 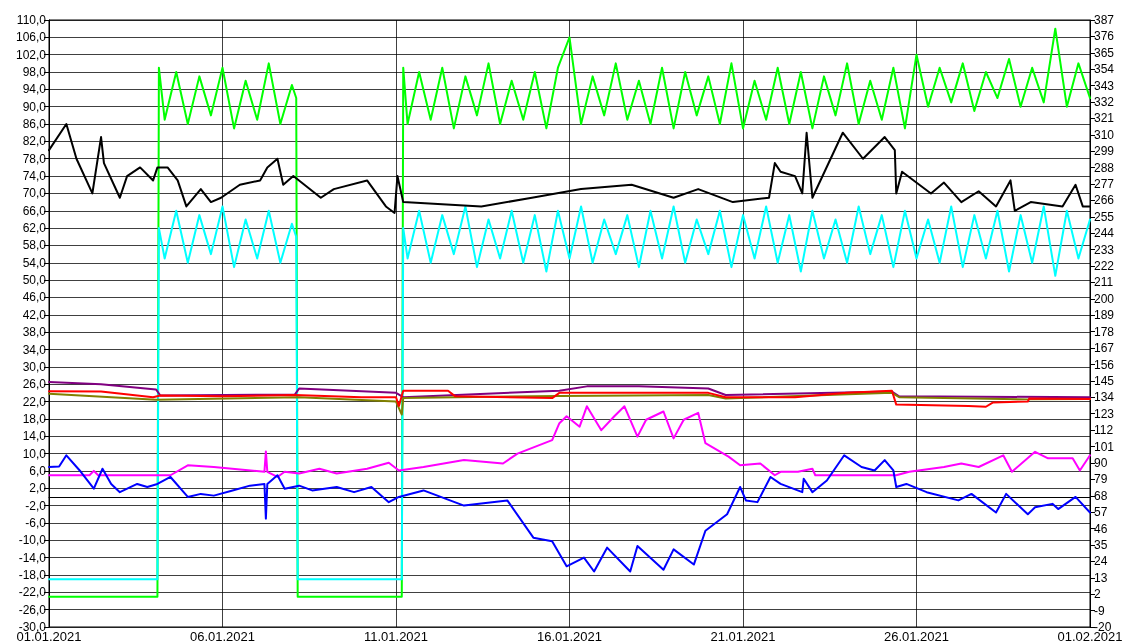 I want to click on y-tick-label: 6,0, so click(x=38, y=470).